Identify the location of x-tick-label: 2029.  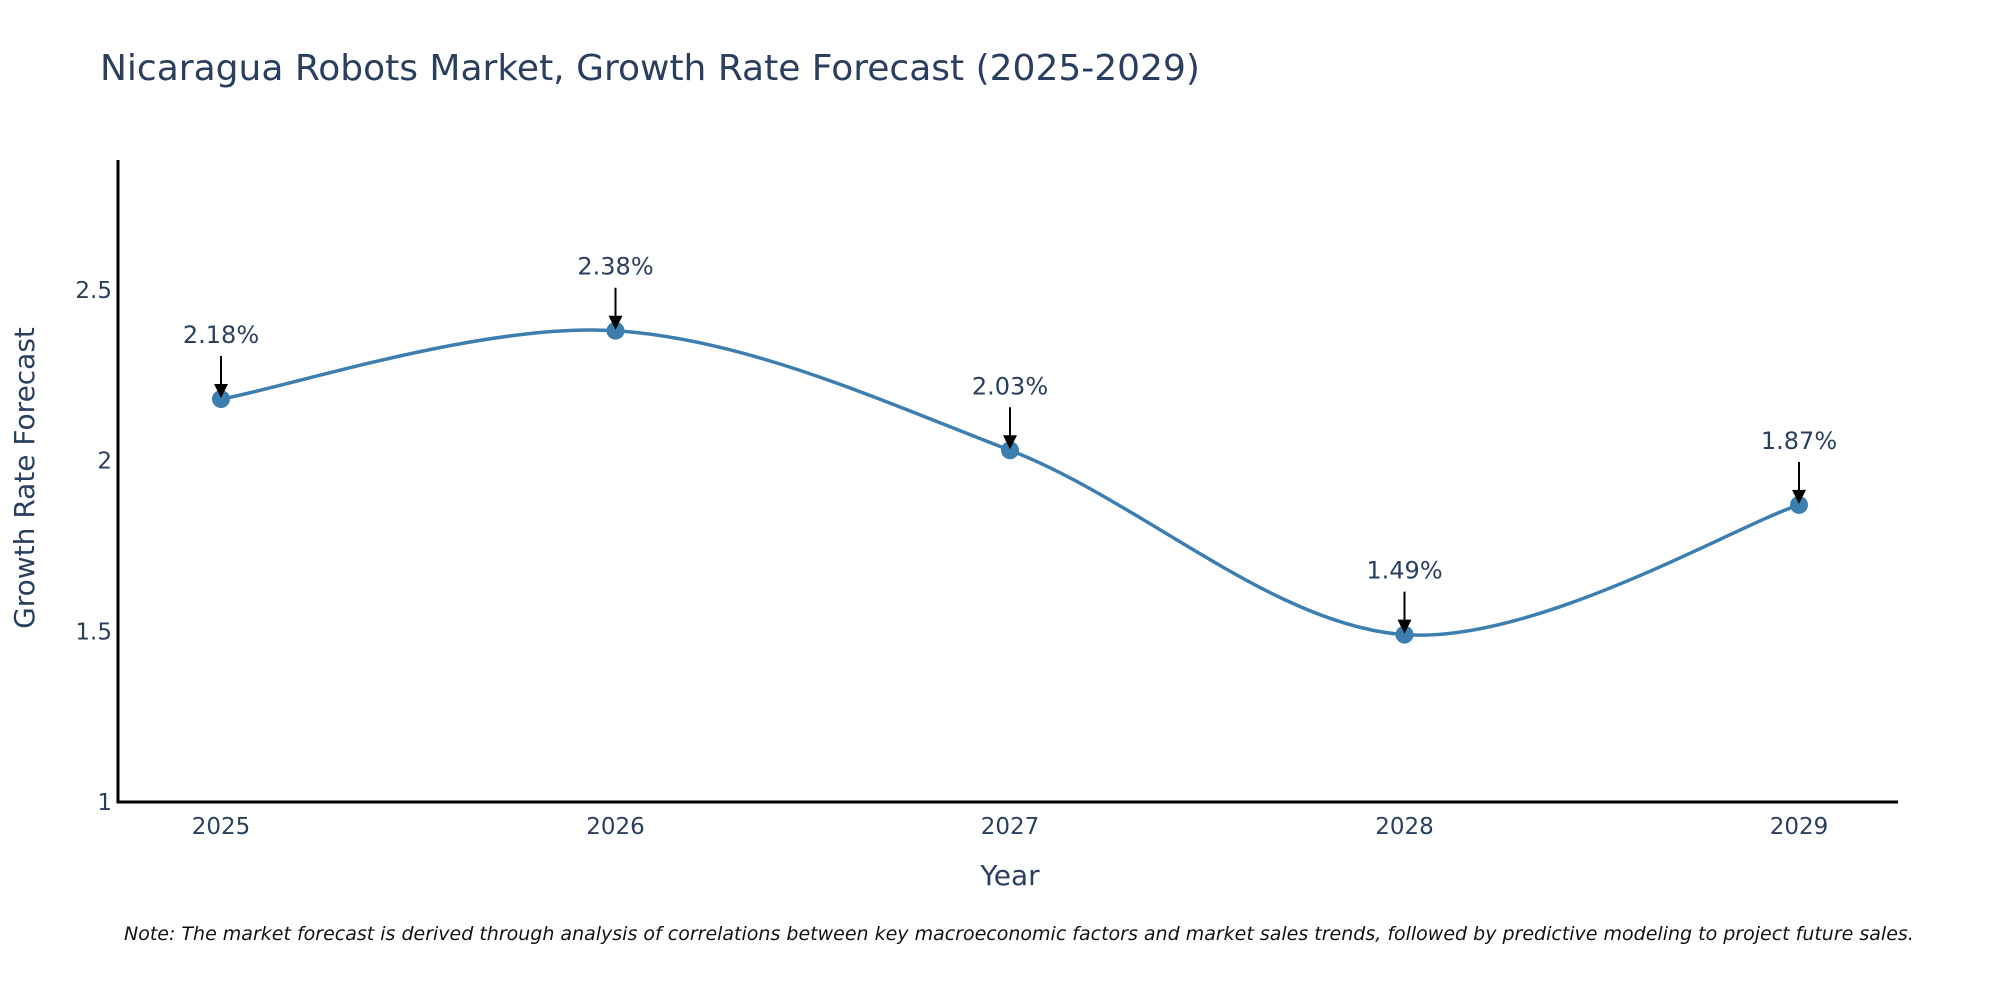
(1799, 827).